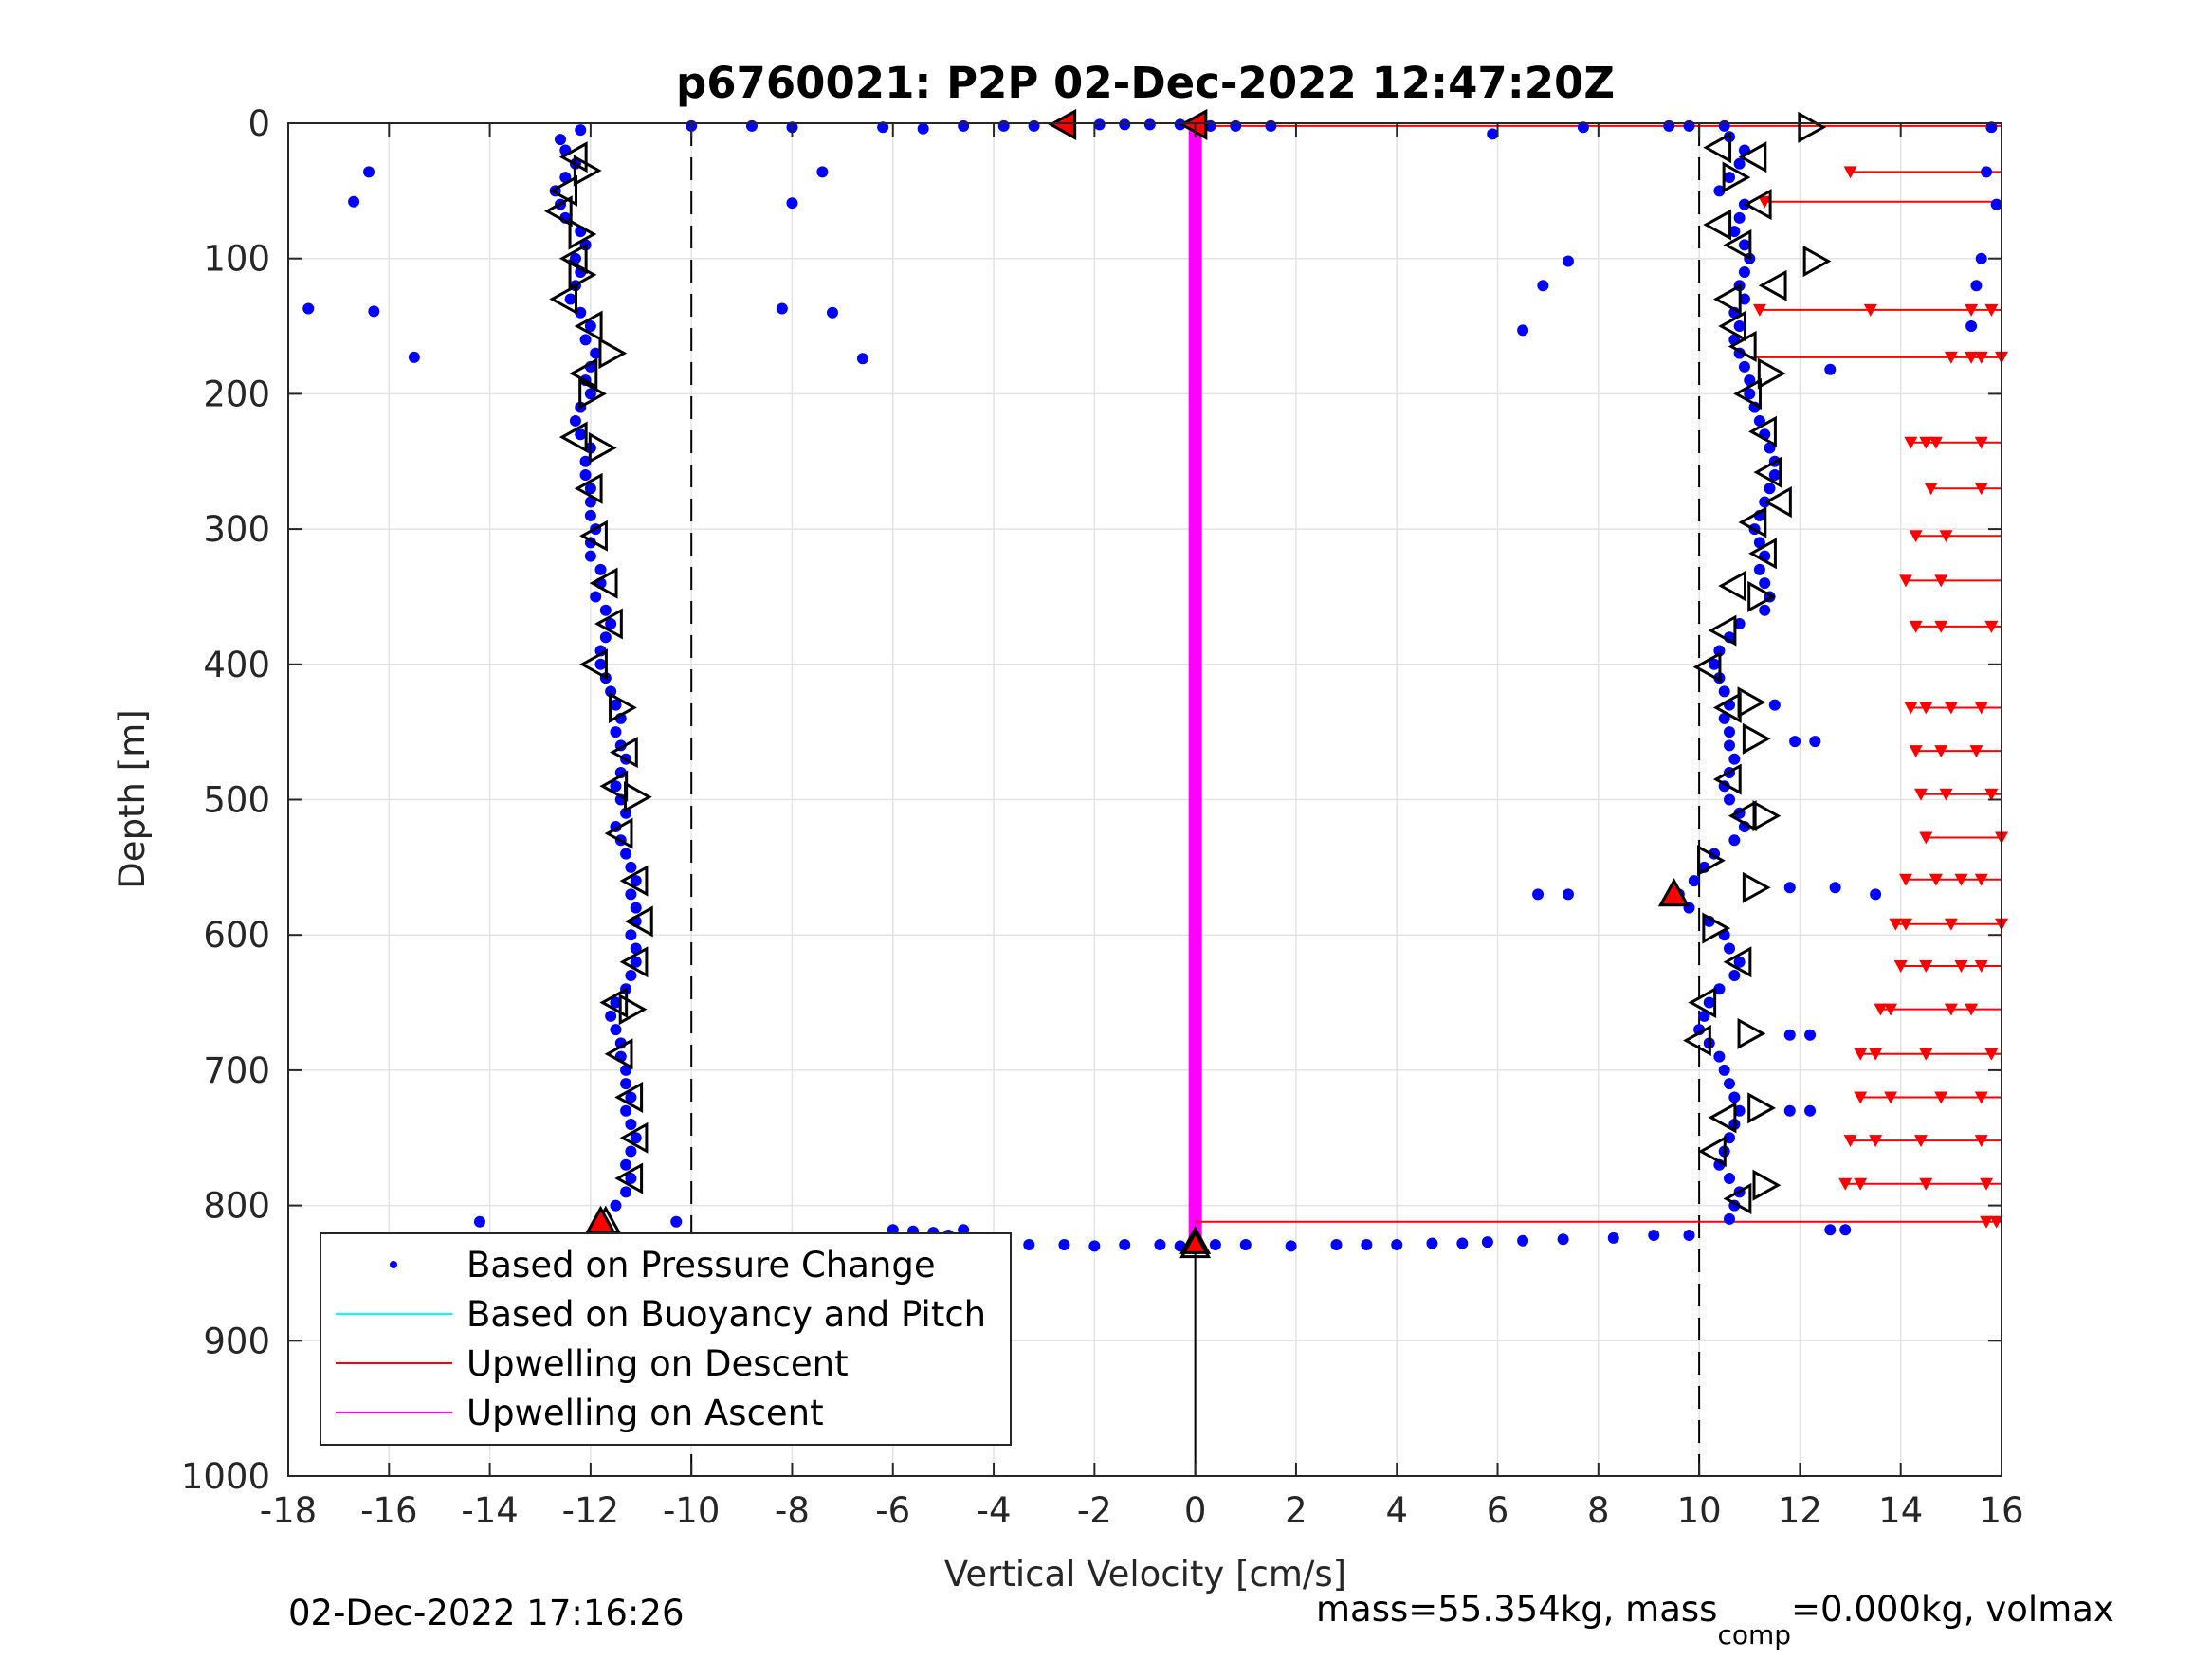 This screenshot has width=2212, height=1659. Describe the element at coordinates (132, 798) in the screenshot. I see `y-axis-label: Depth [m]` at that location.